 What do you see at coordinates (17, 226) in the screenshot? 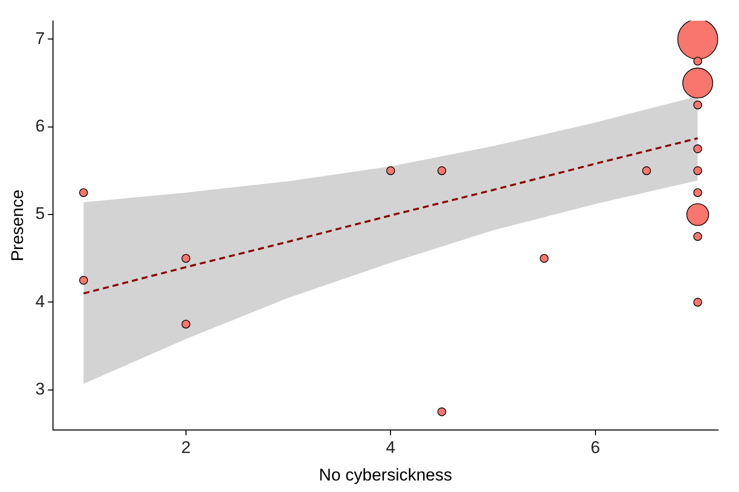
I see `y-axis-title: Presence` at bounding box center [17, 226].